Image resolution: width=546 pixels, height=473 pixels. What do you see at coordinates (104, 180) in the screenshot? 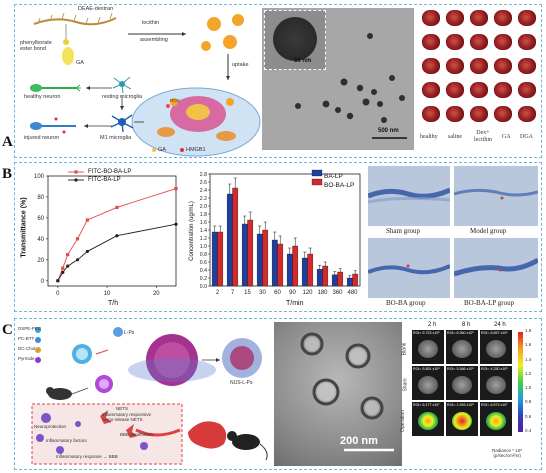
I see `line-legend-1: FITC-BA-LP` at bounding box center [104, 180].